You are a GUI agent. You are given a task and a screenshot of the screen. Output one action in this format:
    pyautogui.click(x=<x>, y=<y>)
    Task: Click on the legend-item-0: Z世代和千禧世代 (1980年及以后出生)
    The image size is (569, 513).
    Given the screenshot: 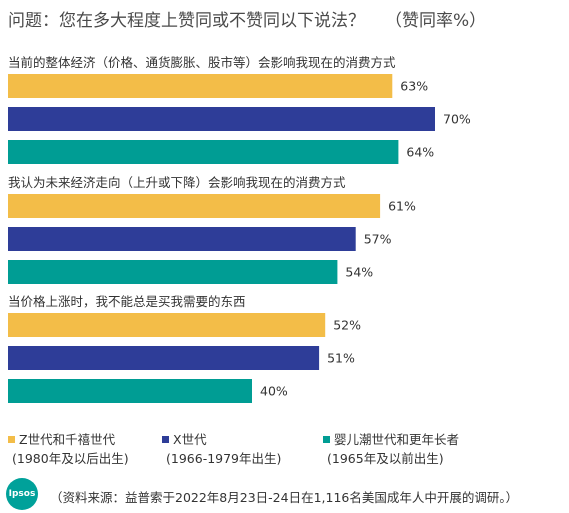 What is the action you would take?
    pyautogui.click(x=68, y=449)
    